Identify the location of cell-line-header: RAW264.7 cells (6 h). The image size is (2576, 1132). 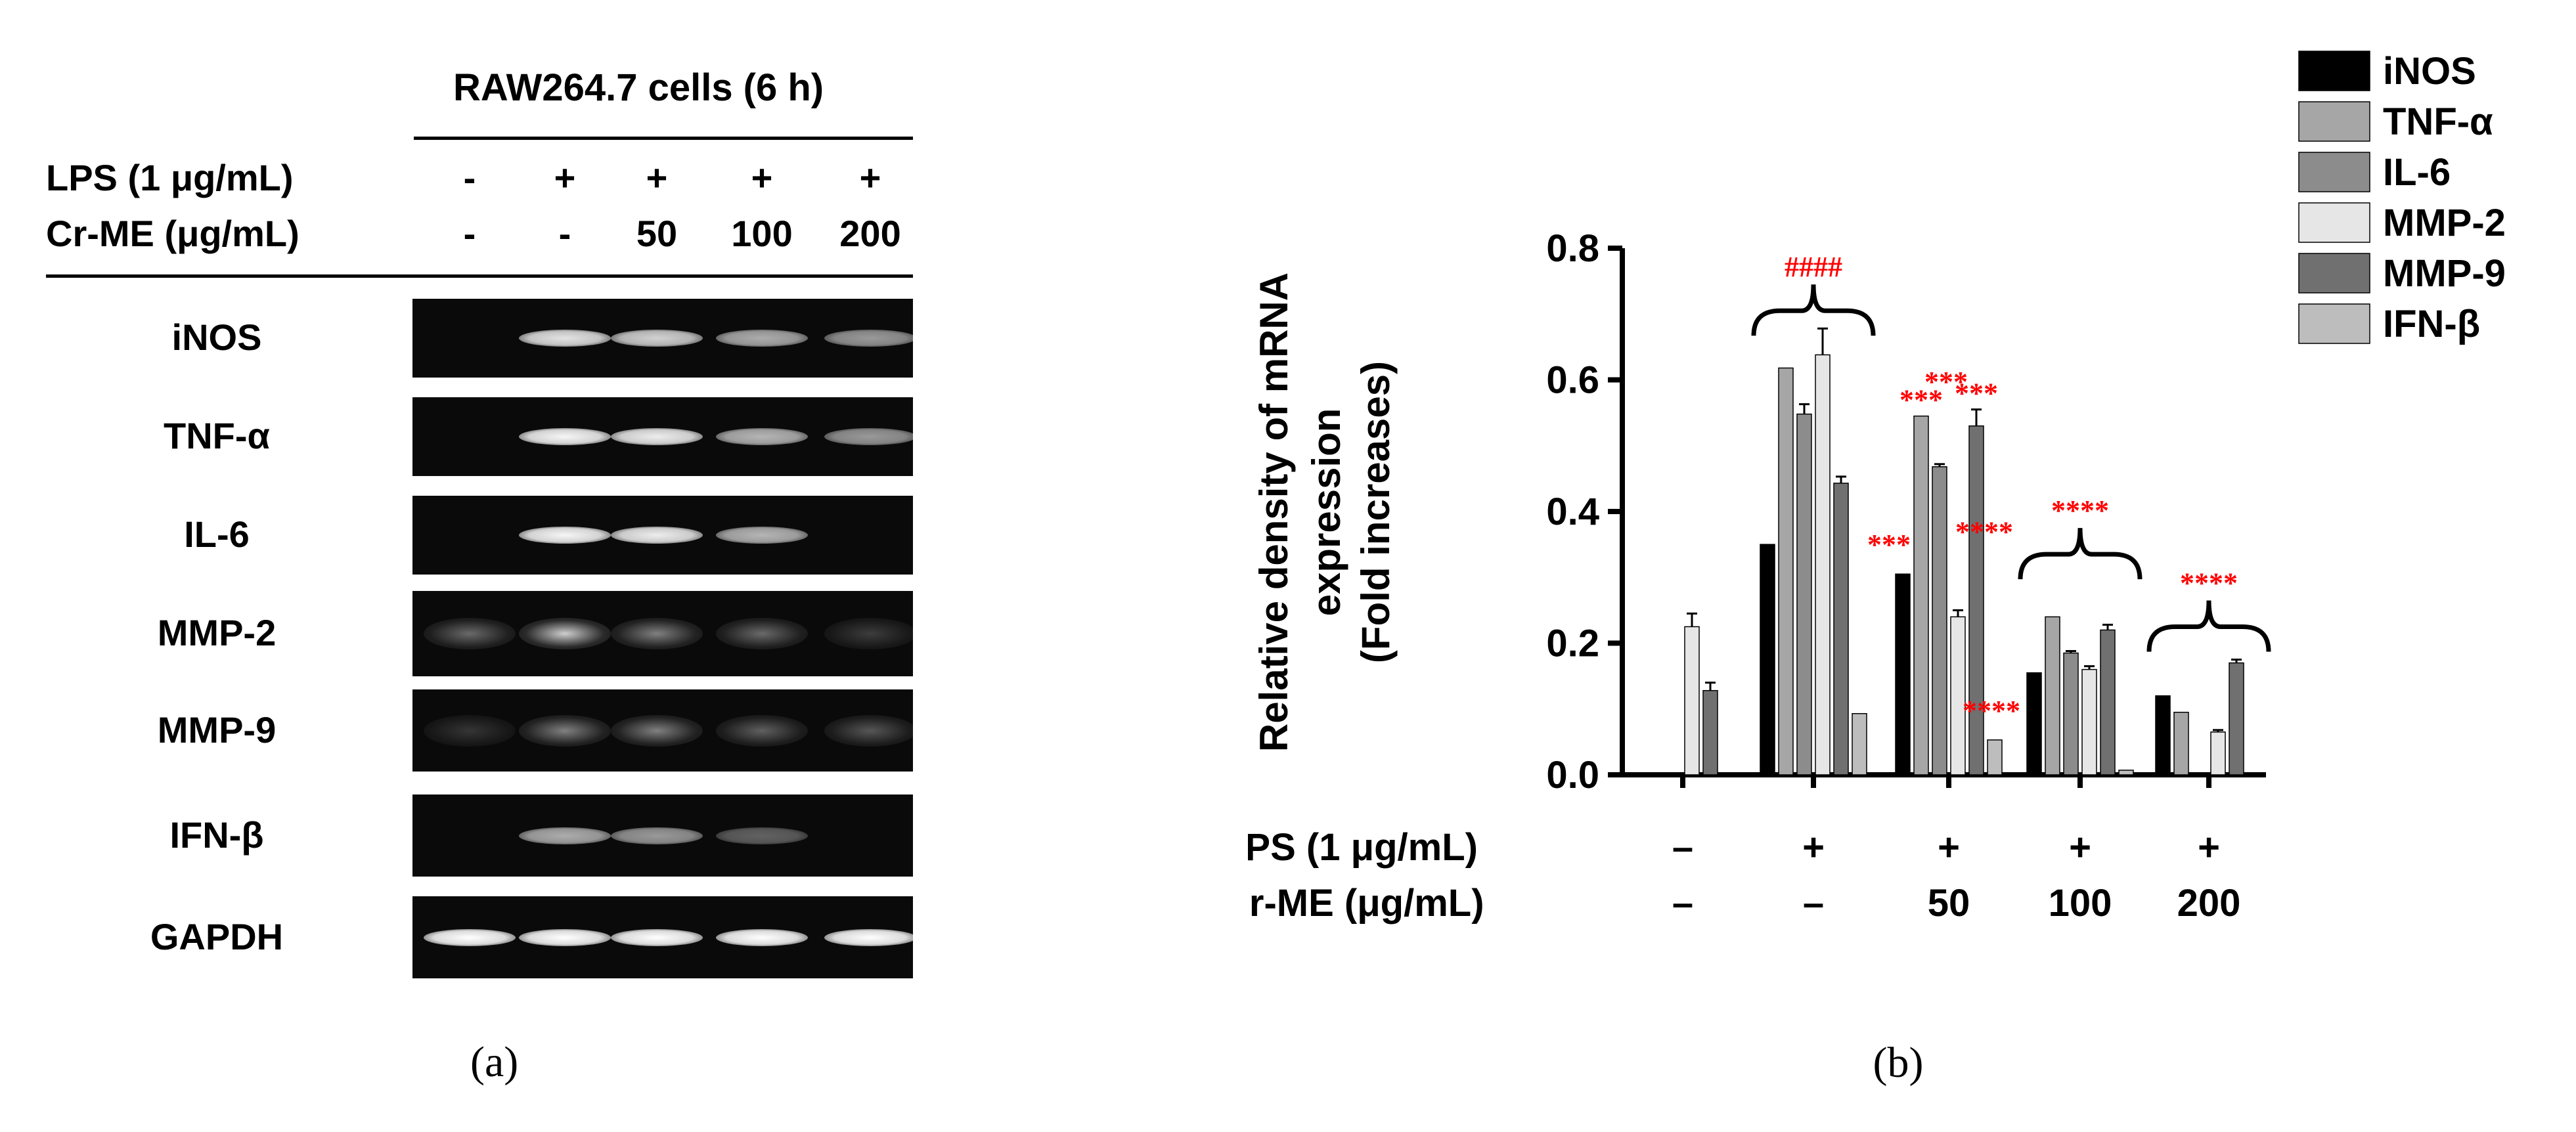
(638, 87).